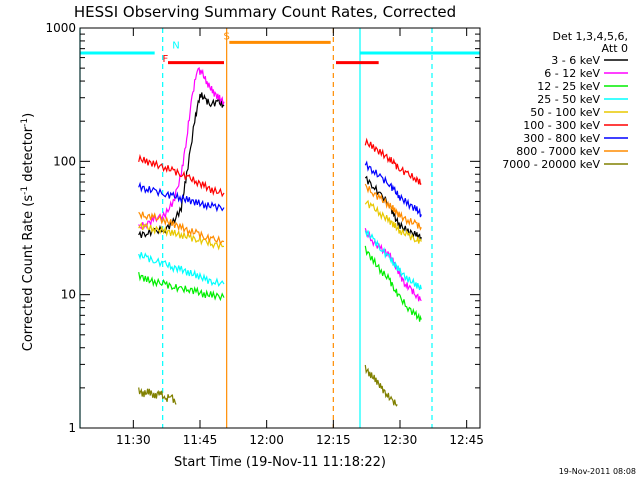 Image resolution: width=640 pixels, height=480 pixels. What do you see at coordinates (266, 440) in the screenshot?
I see `x-tick-label: 12:00` at bounding box center [266, 440].